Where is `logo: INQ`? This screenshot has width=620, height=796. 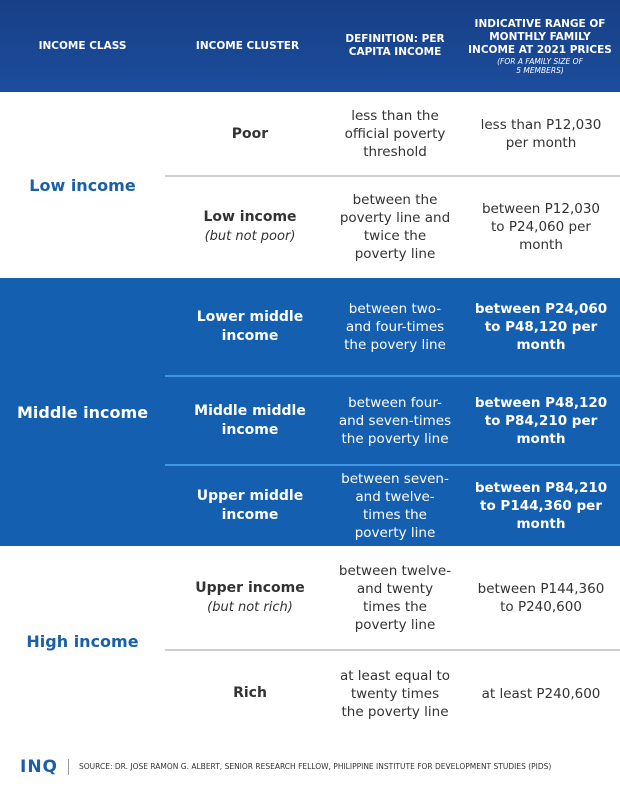
logo: INQ is located at coordinates (39, 766).